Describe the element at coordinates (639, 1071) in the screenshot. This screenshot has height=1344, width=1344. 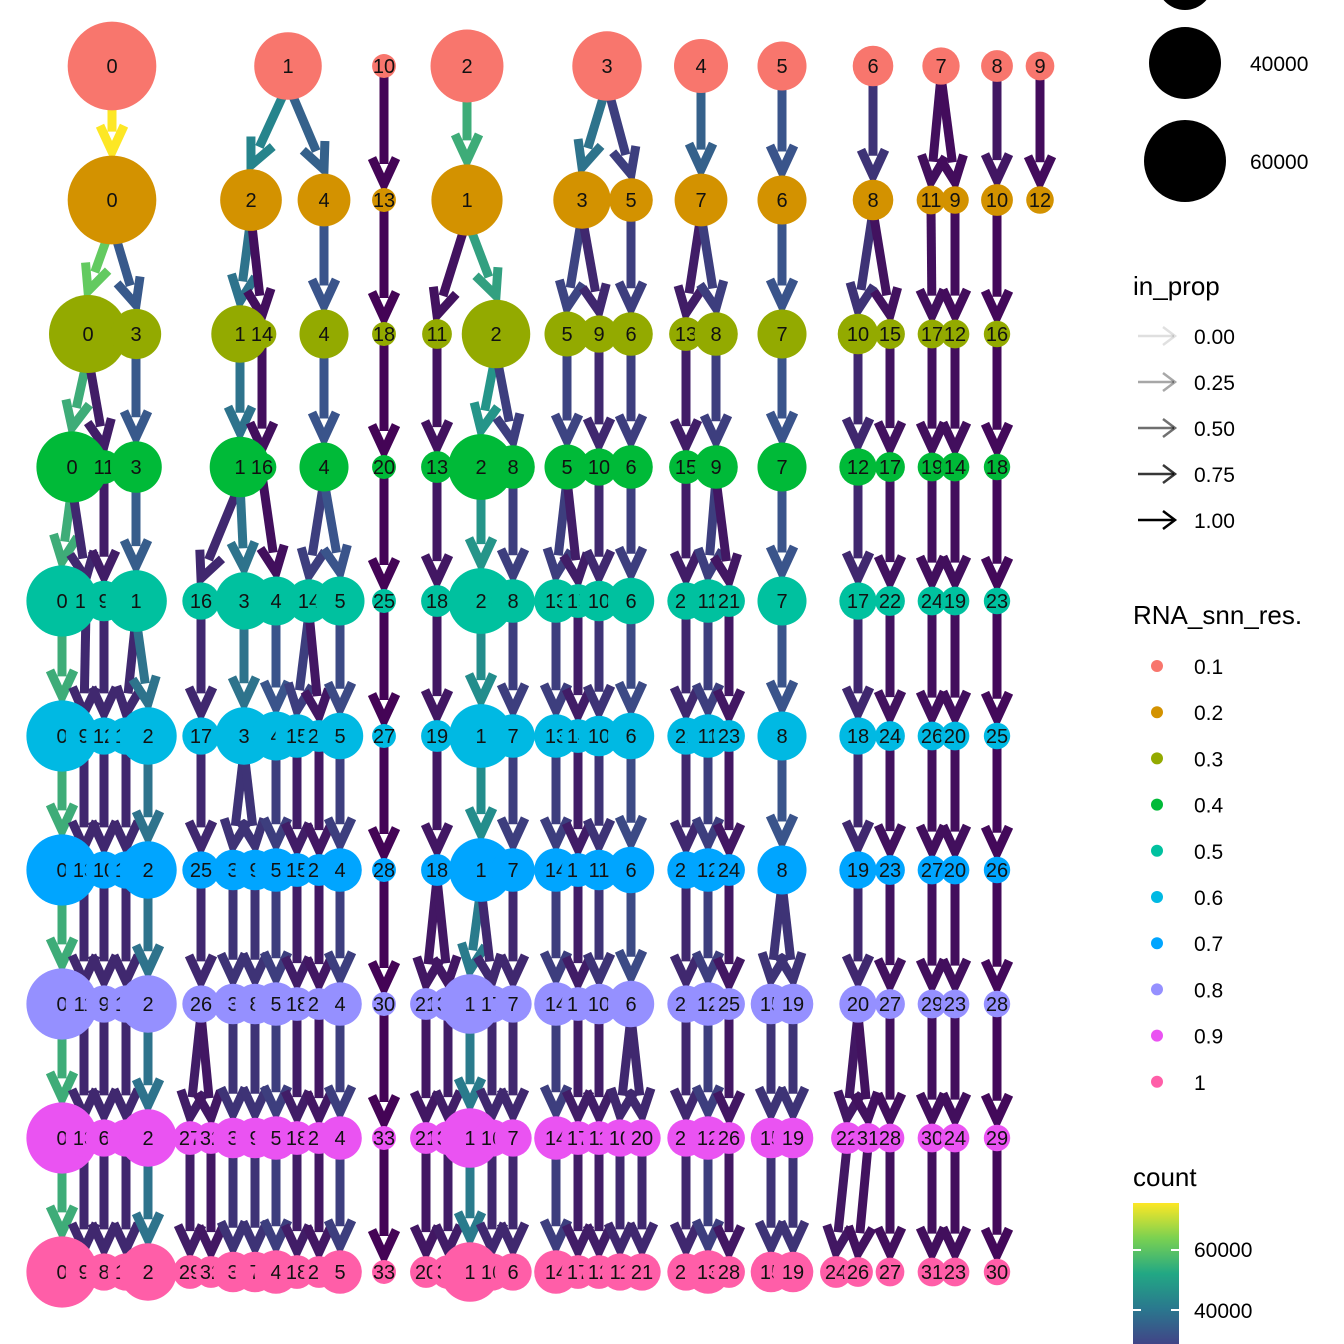
I see `edge-0.8-to-0.9-c20` at that location.